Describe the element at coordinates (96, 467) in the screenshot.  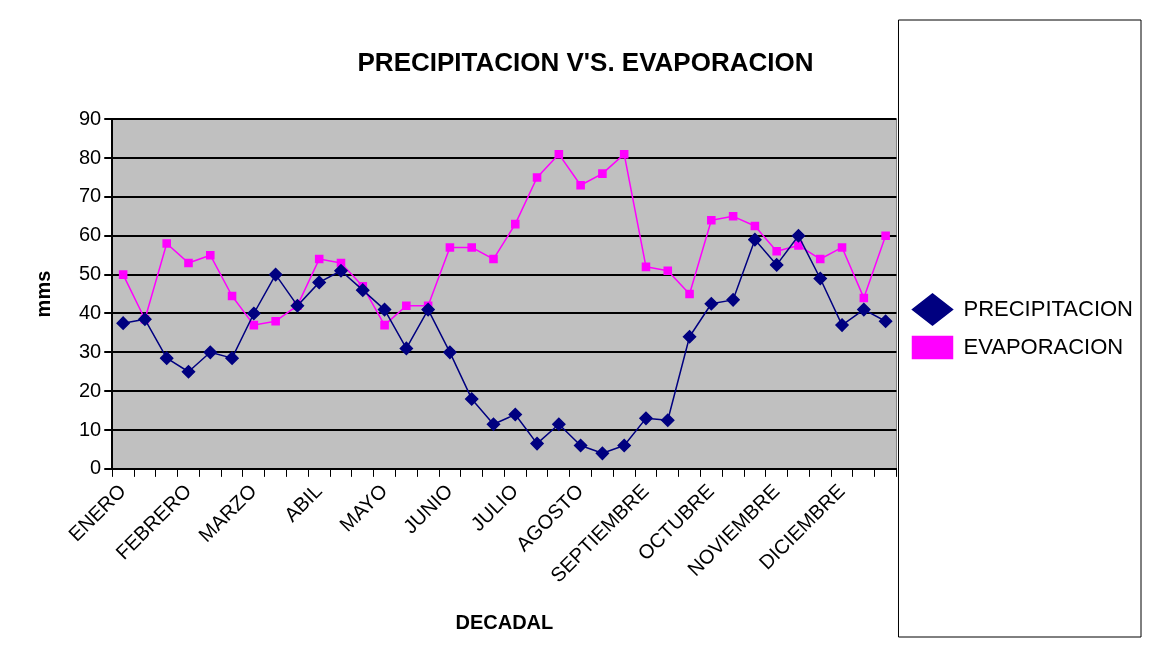
I see `y-tick-label: 0` at that location.